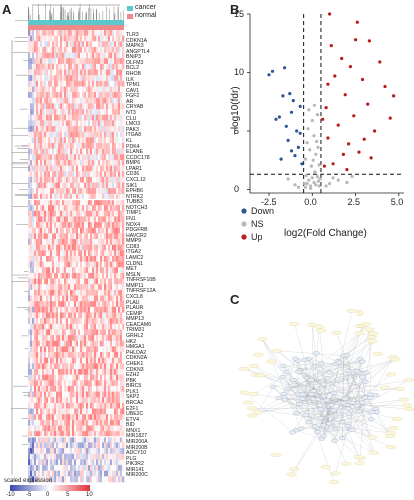  Describe the element at coordinates (135, 347) in the screenshot. I see `gene-label: HMGA1` at that location.